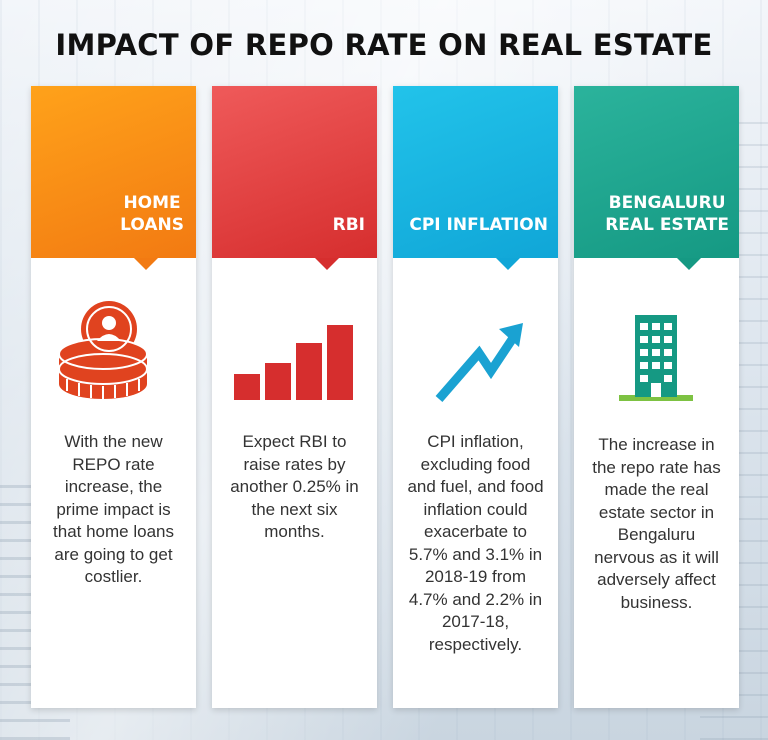  What do you see at coordinates (294, 358) in the screenshot?
I see `bar-chart-icon` at bounding box center [294, 358].